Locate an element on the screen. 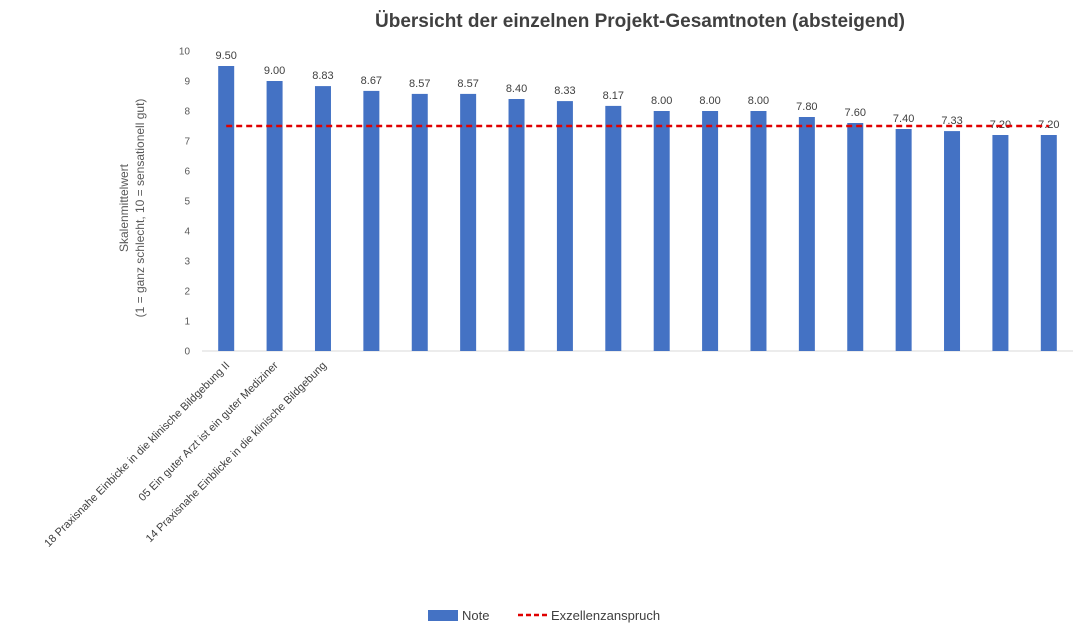 Image resolution: width=1084 pixels, height=632 pixels. legend-label-note: Note is located at coordinates (475, 615).